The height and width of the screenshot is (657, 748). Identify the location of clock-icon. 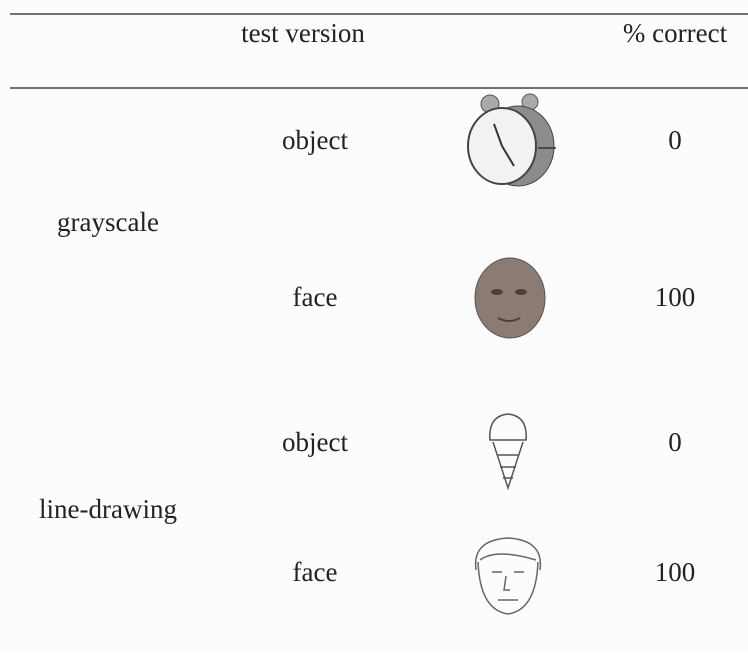
(511, 140).